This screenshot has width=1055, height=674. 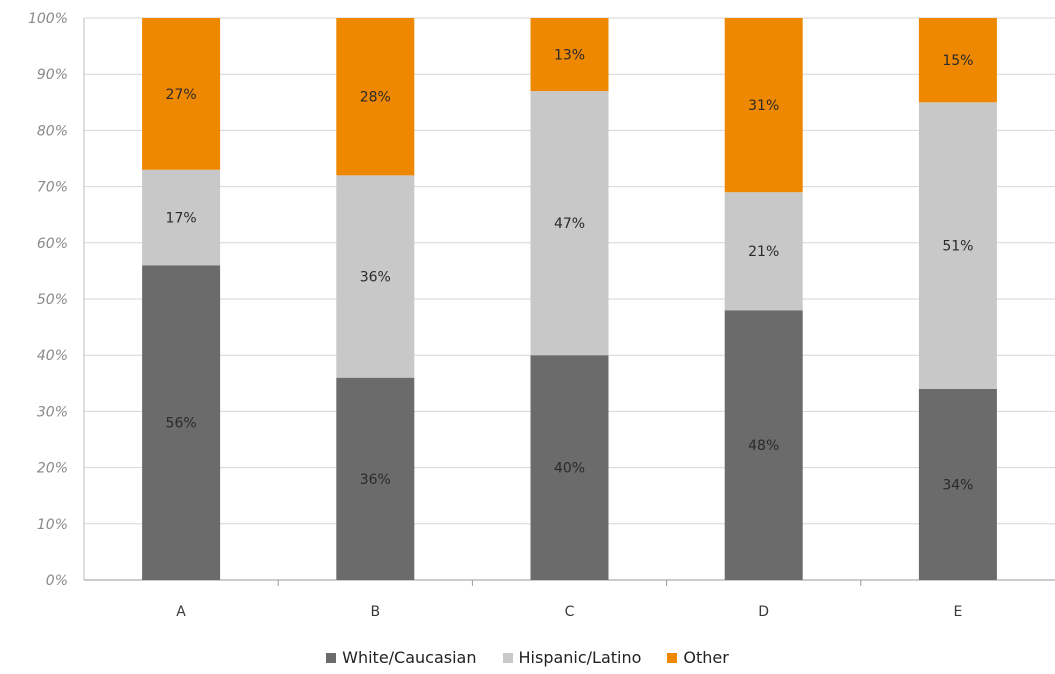 What do you see at coordinates (375, 612) in the screenshot?
I see `x-tick-label: B` at bounding box center [375, 612].